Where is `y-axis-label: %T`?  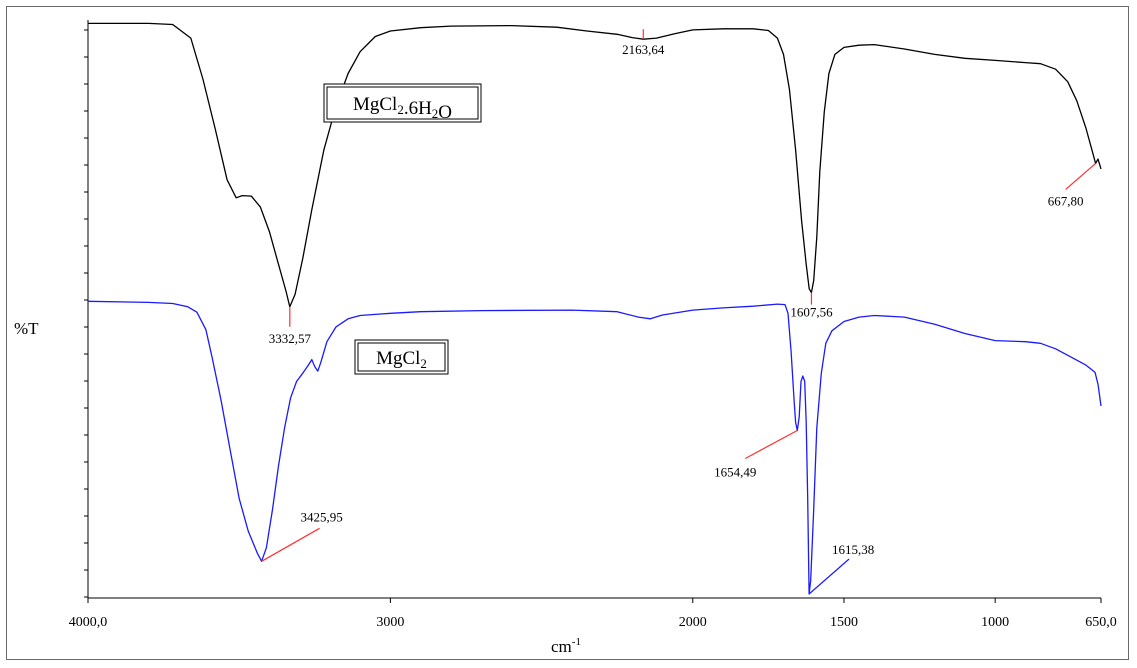 y-axis-label: %T is located at coordinates (26, 328).